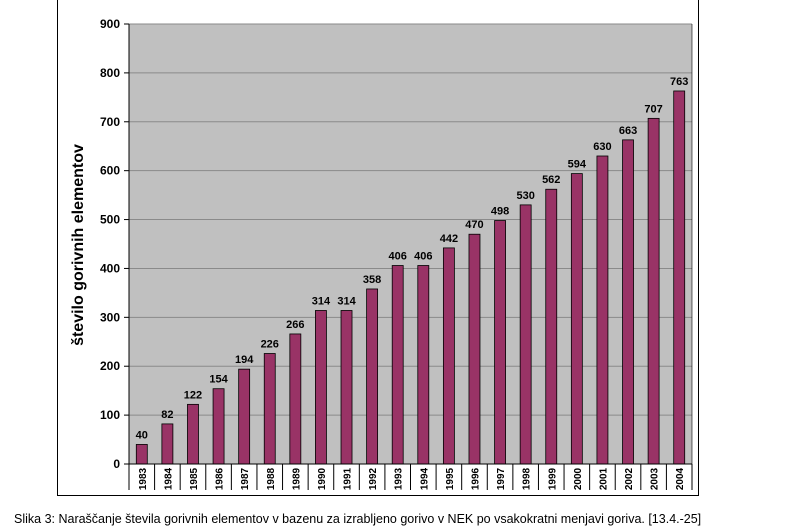  What do you see at coordinates (143, 478) in the screenshot?
I see `x-tick-label: 1983` at bounding box center [143, 478].